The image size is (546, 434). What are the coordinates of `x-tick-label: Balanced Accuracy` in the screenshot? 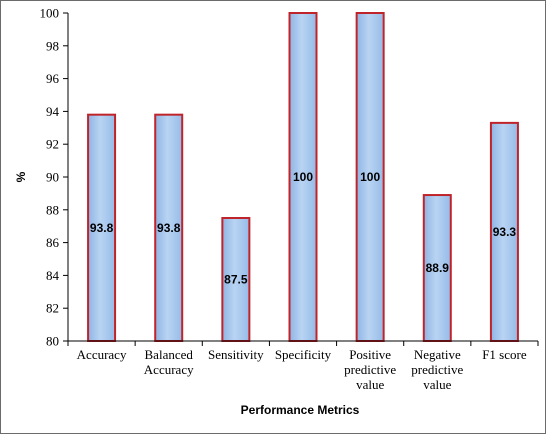 It's located at (169, 362).